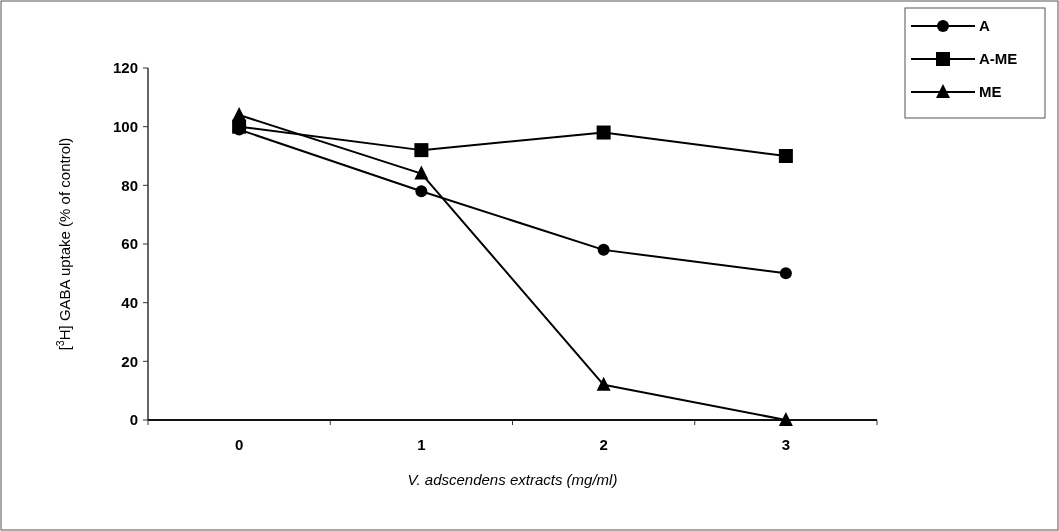 The width and height of the screenshot is (1059, 531). I want to click on legend-label: ME, so click(990, 92).